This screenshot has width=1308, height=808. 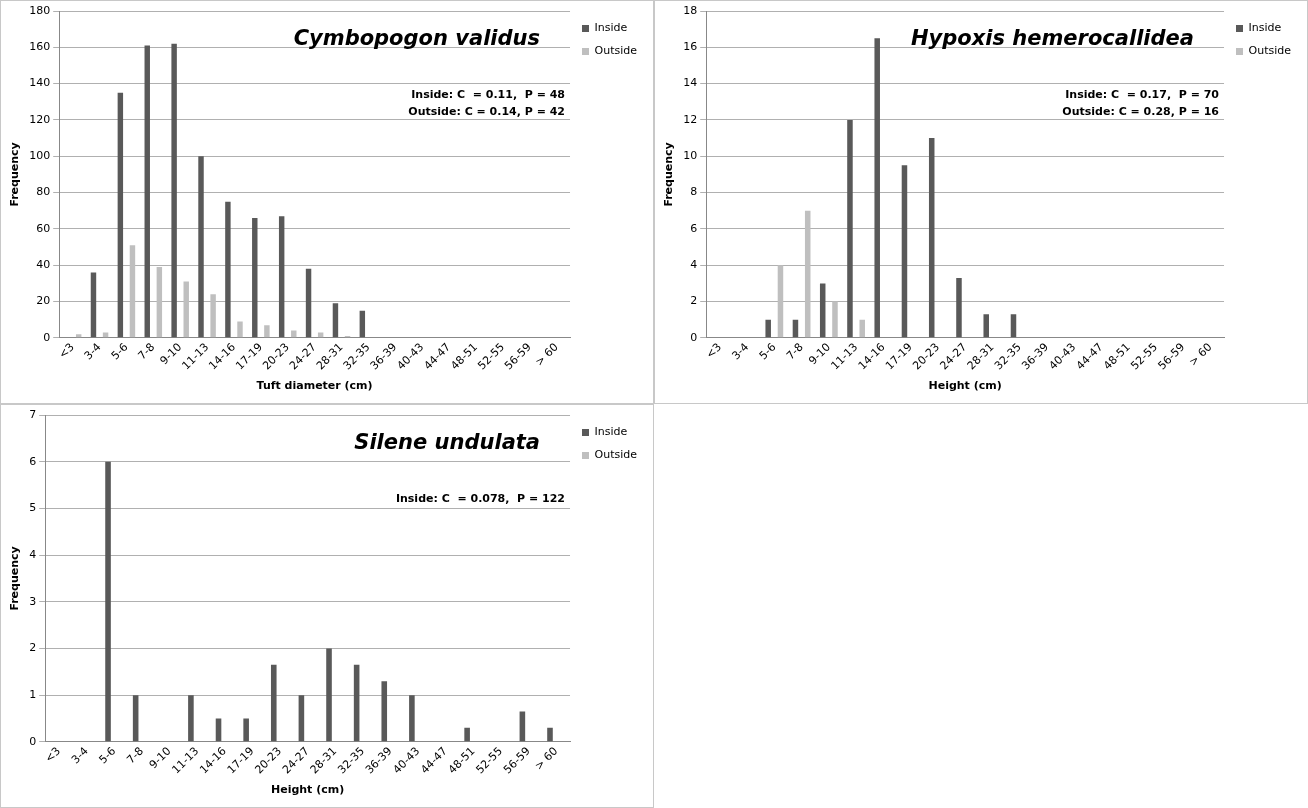 I want to click on y-tick-label: 120, so click(x=40, y=119).